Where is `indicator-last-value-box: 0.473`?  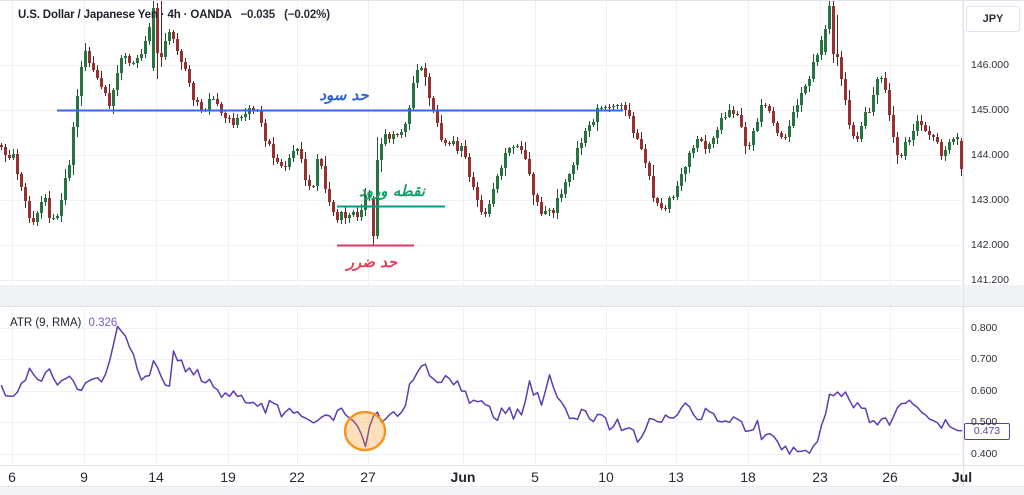
indicator-last-value-box: 0.473 is located at coordinates (987, 431).